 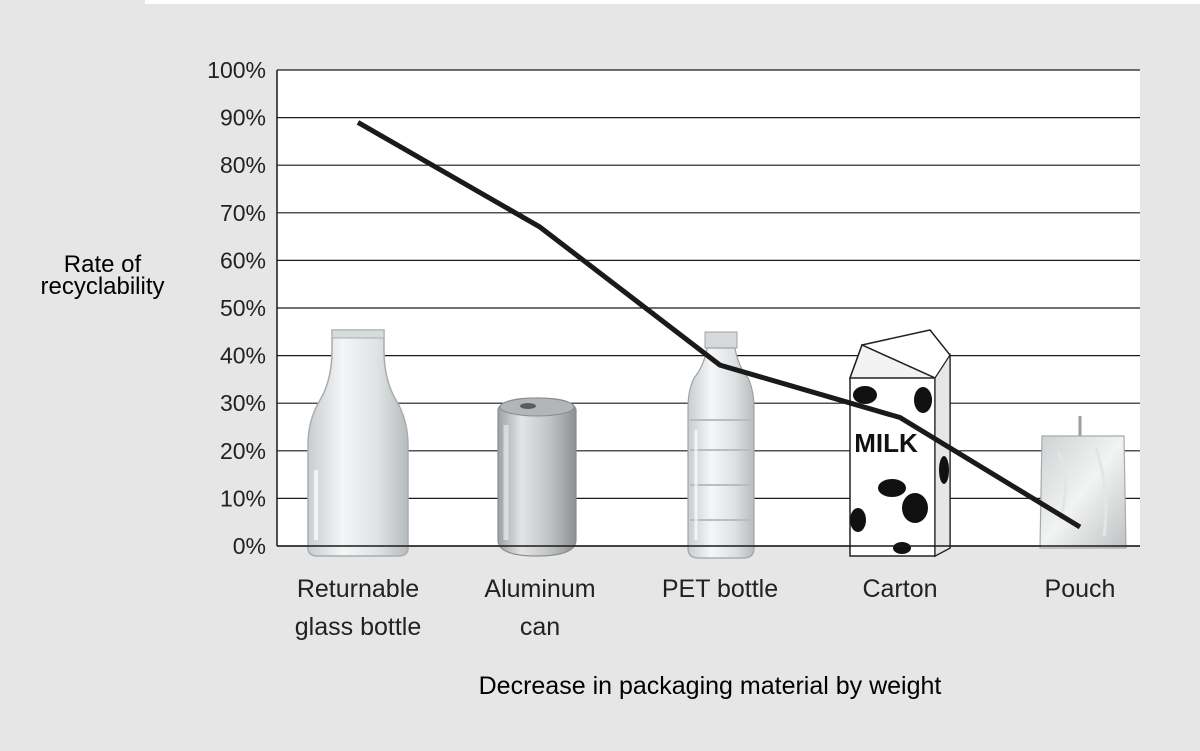 I want to click on x-tick-label-1: Aluminum can, so click(x=539, y=608).